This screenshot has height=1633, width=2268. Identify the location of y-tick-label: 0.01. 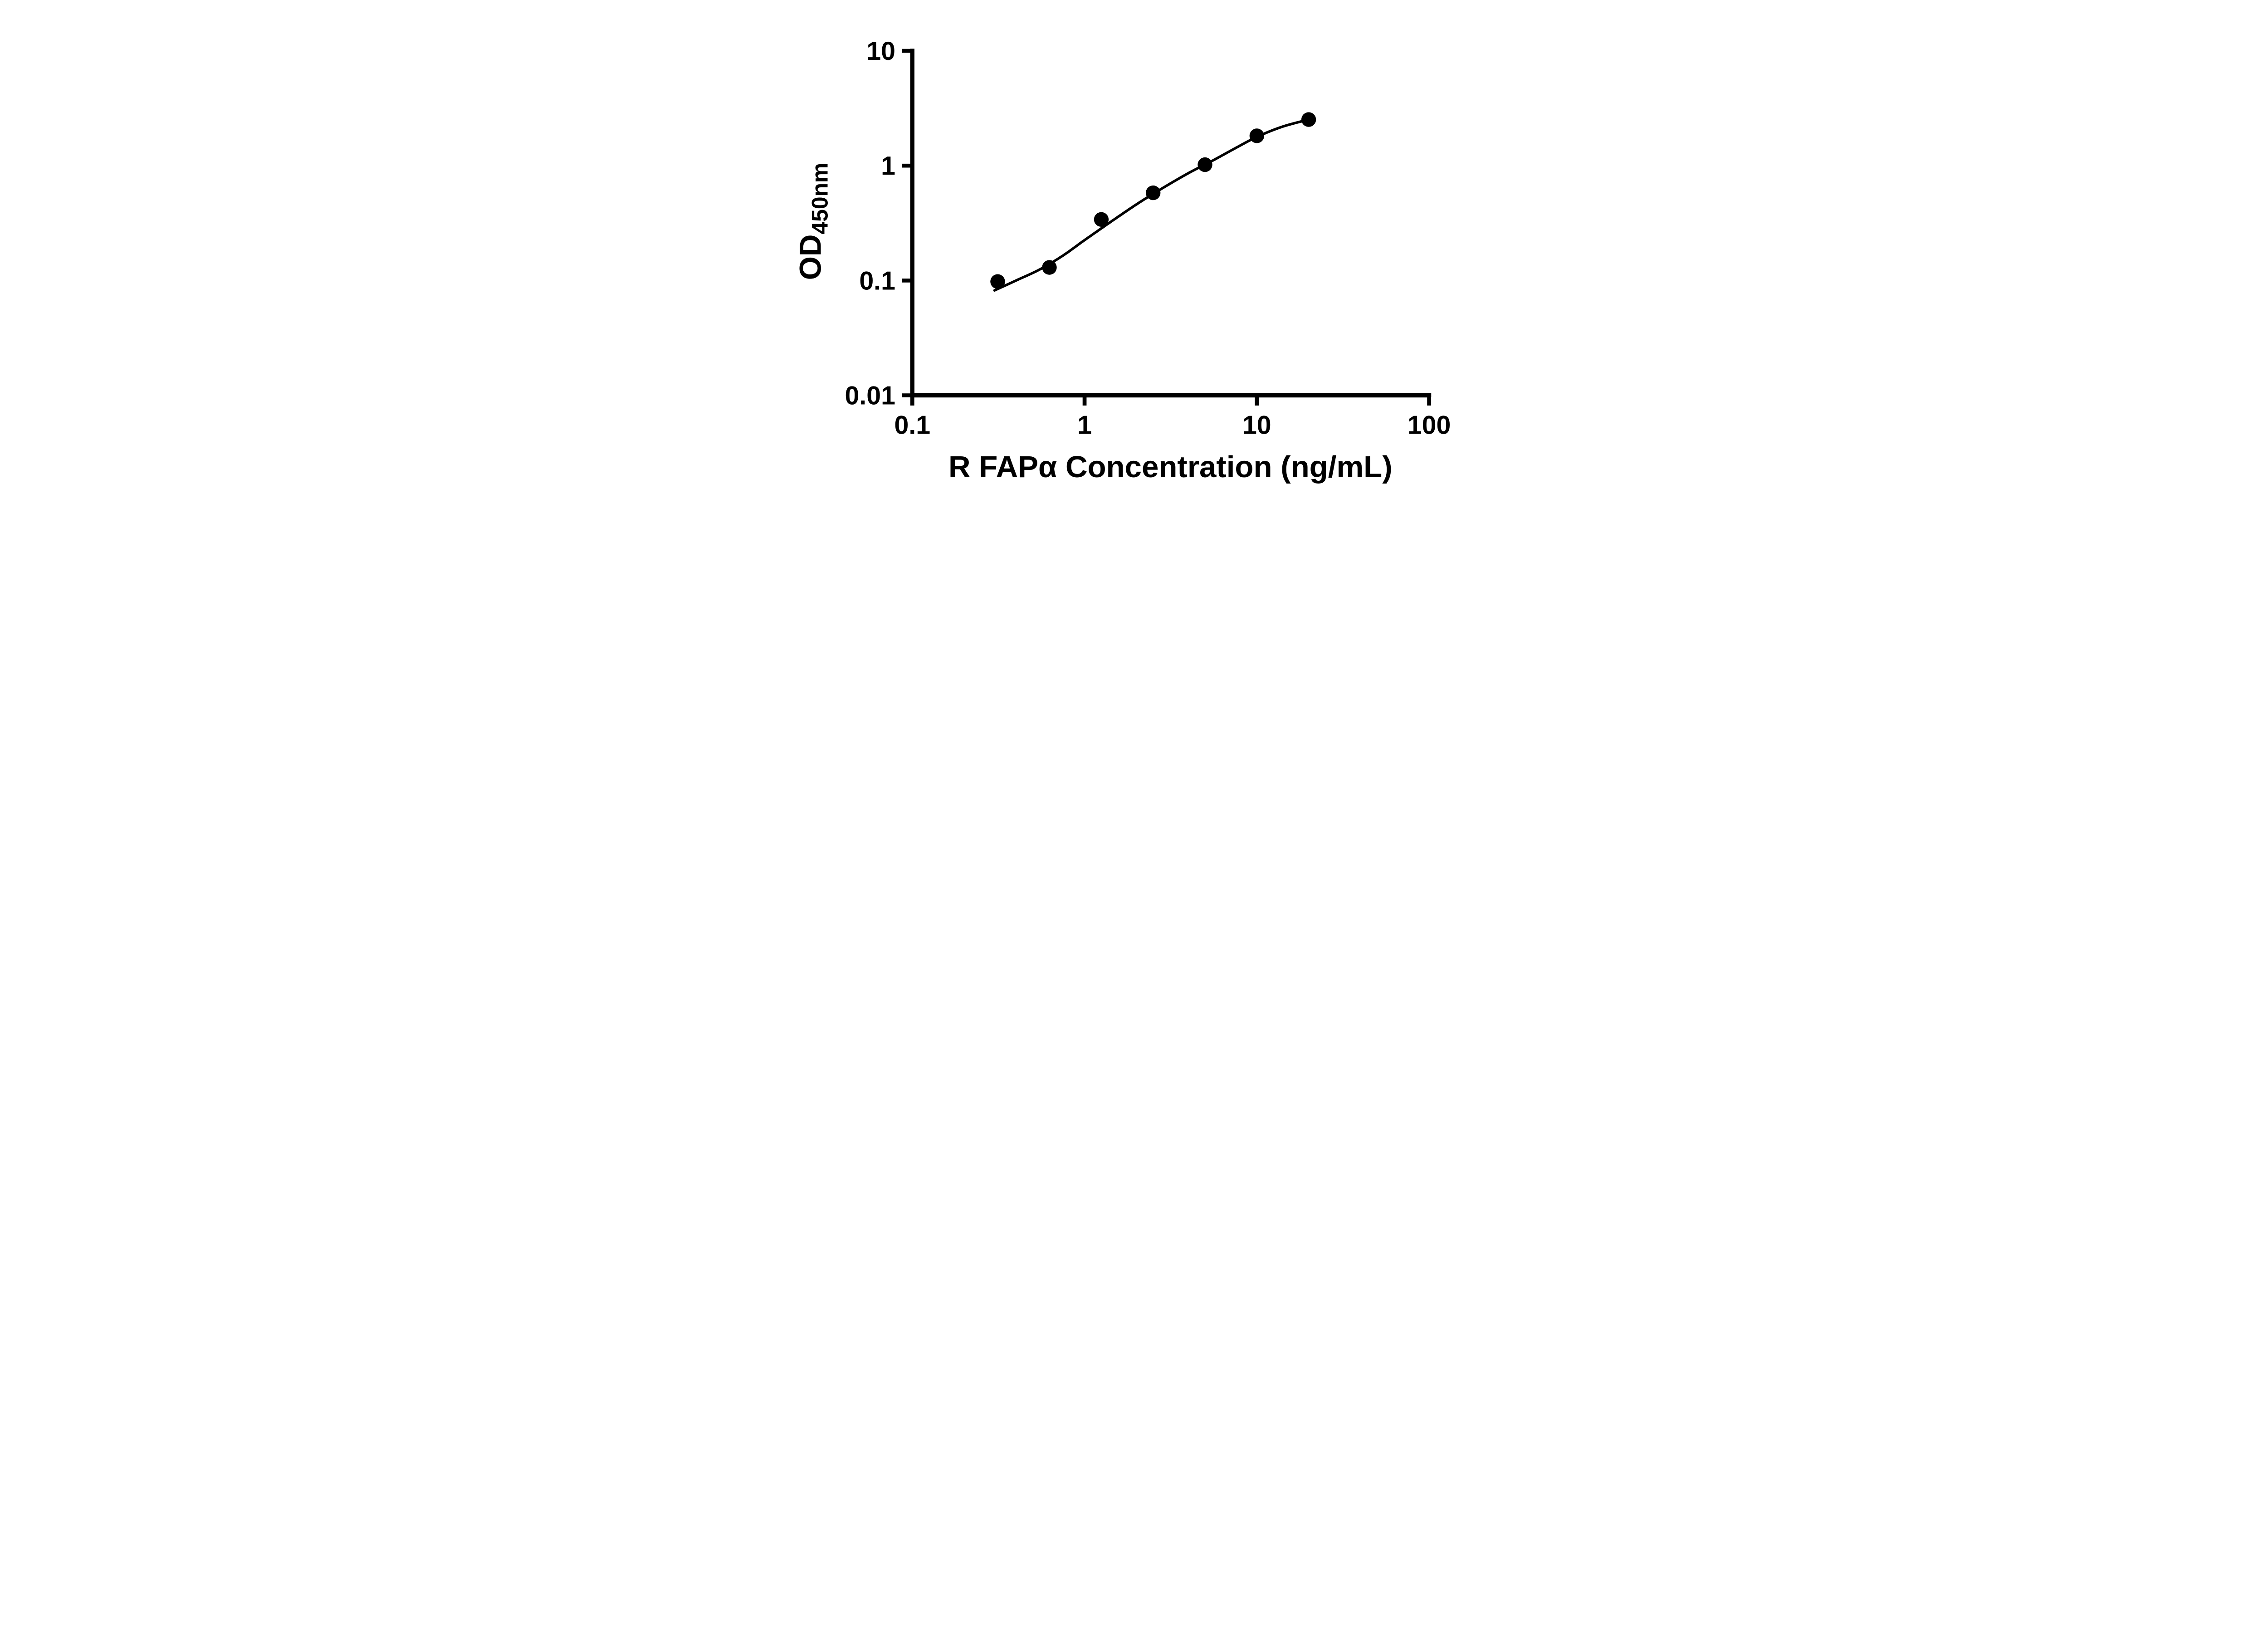
(870, 396).